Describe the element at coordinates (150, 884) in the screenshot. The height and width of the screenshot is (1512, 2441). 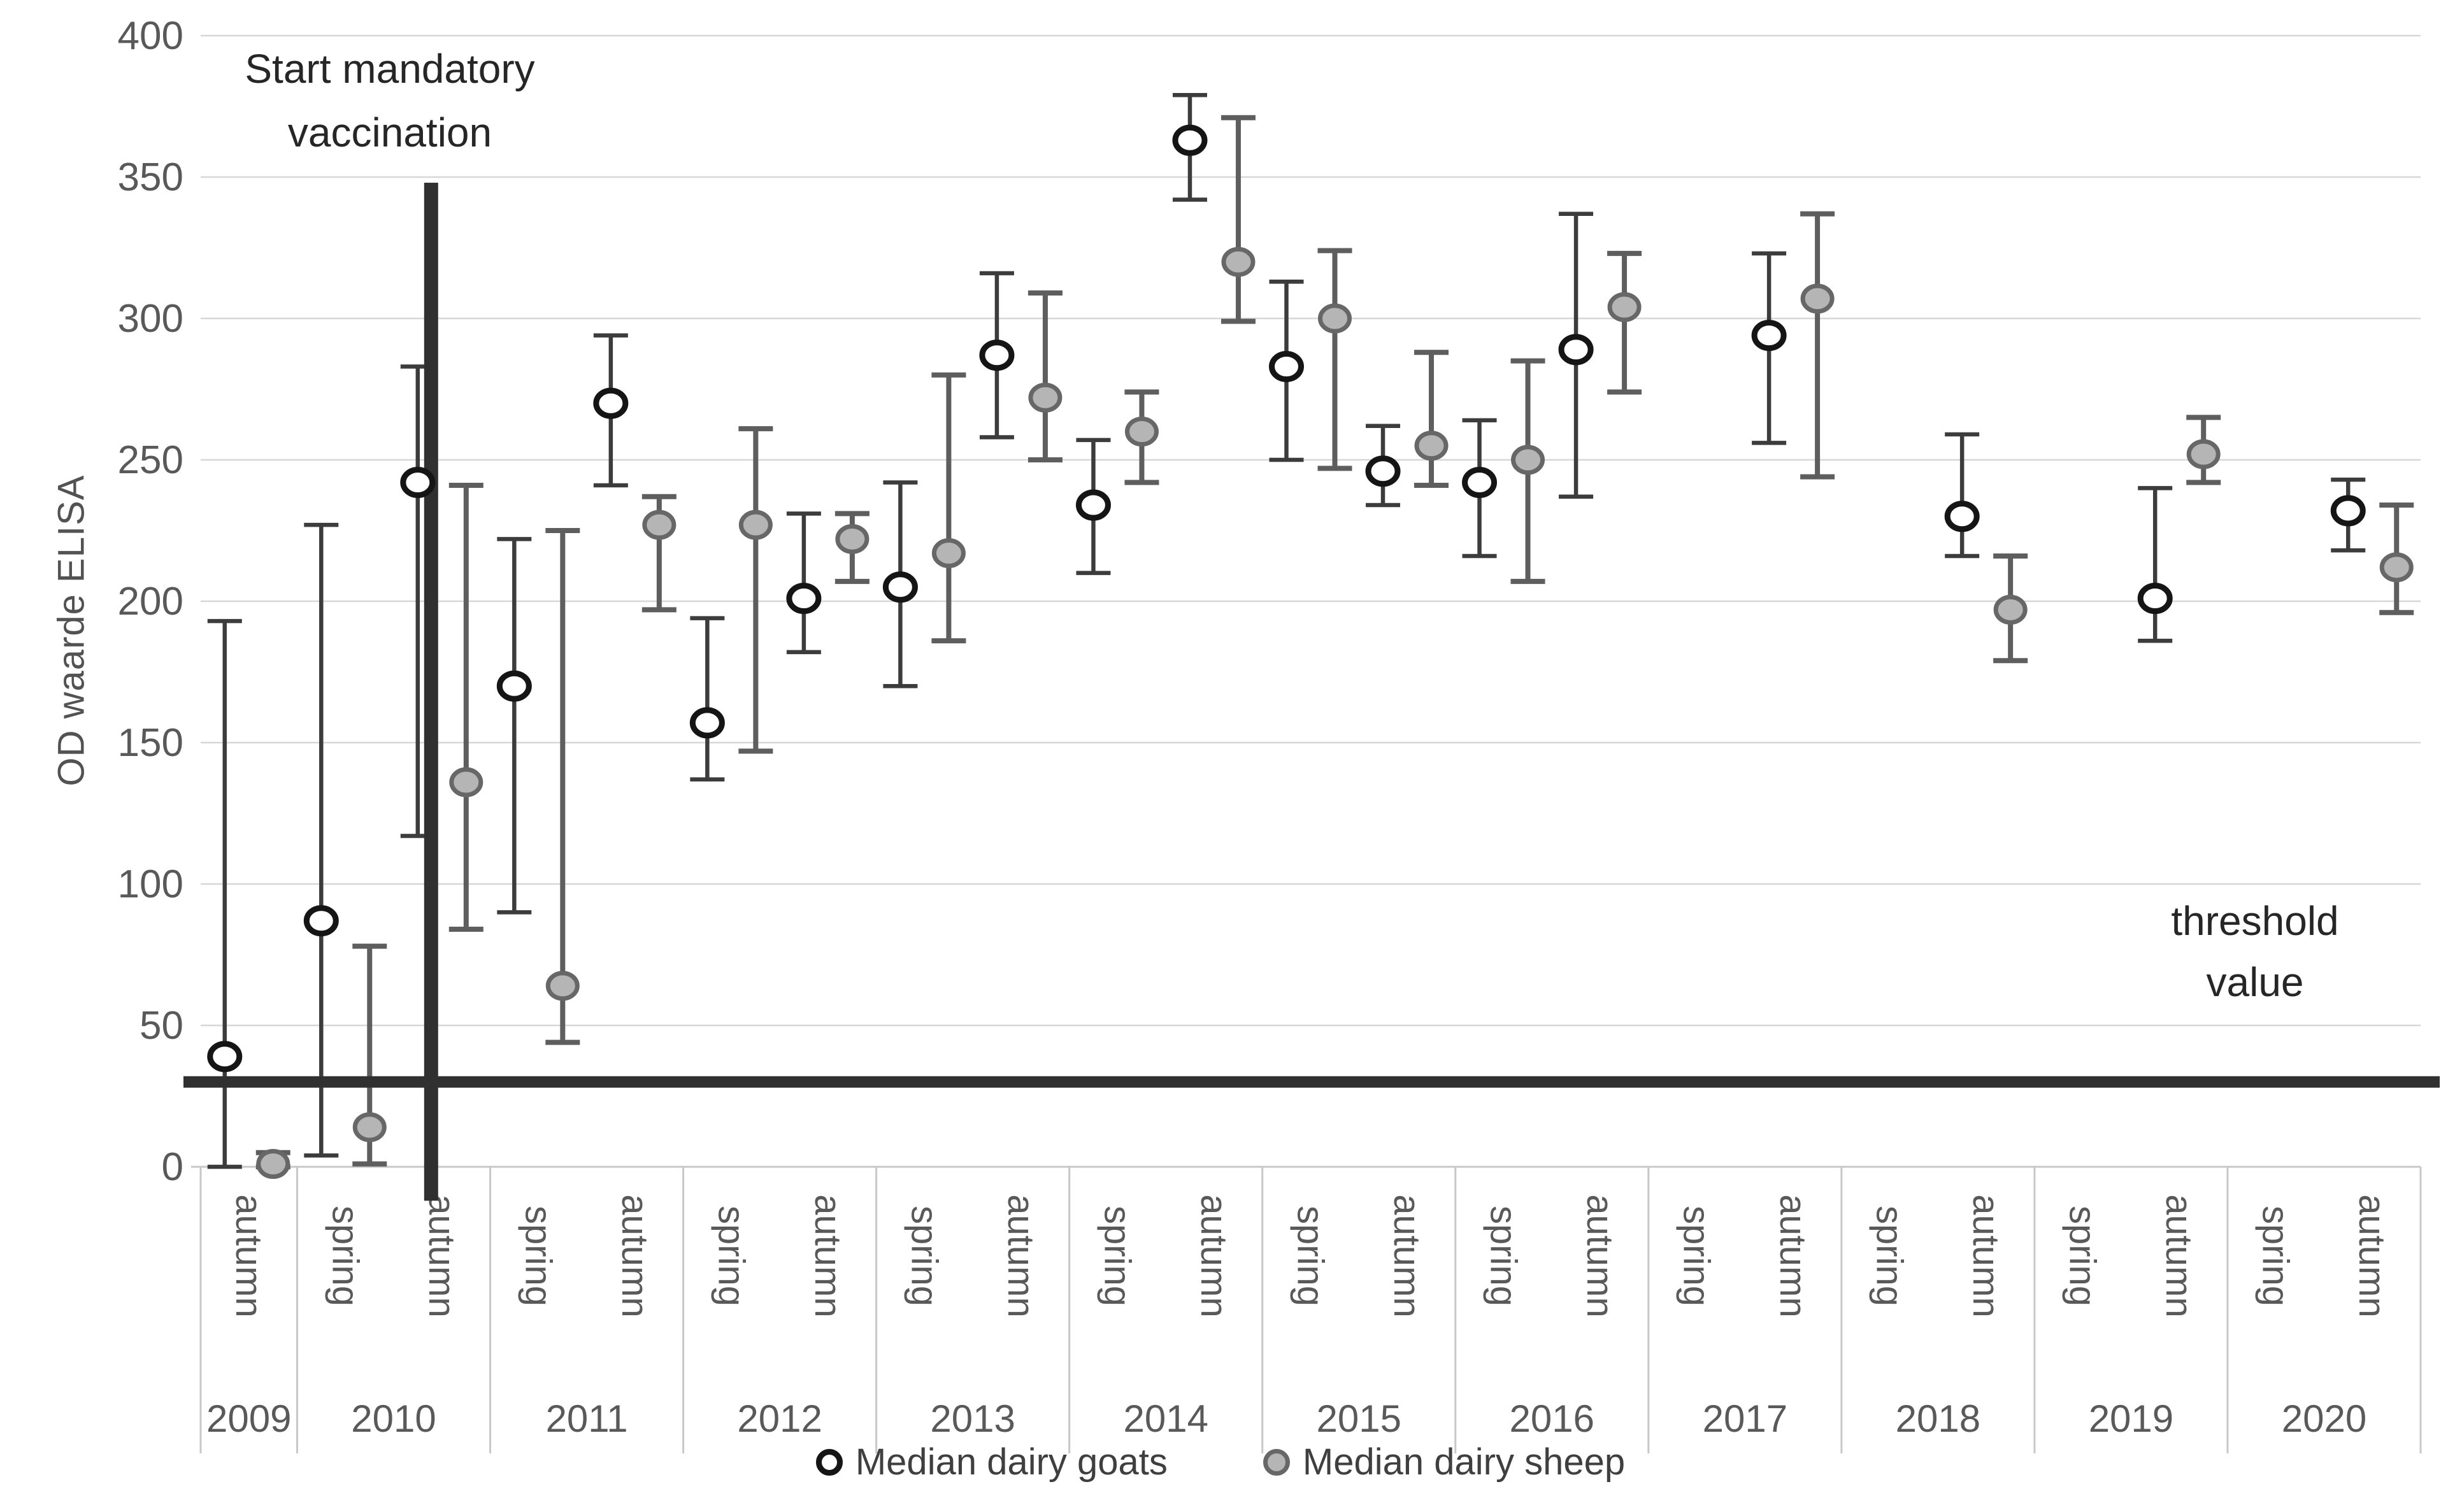
I see `y-tick-label: 100` at that location.